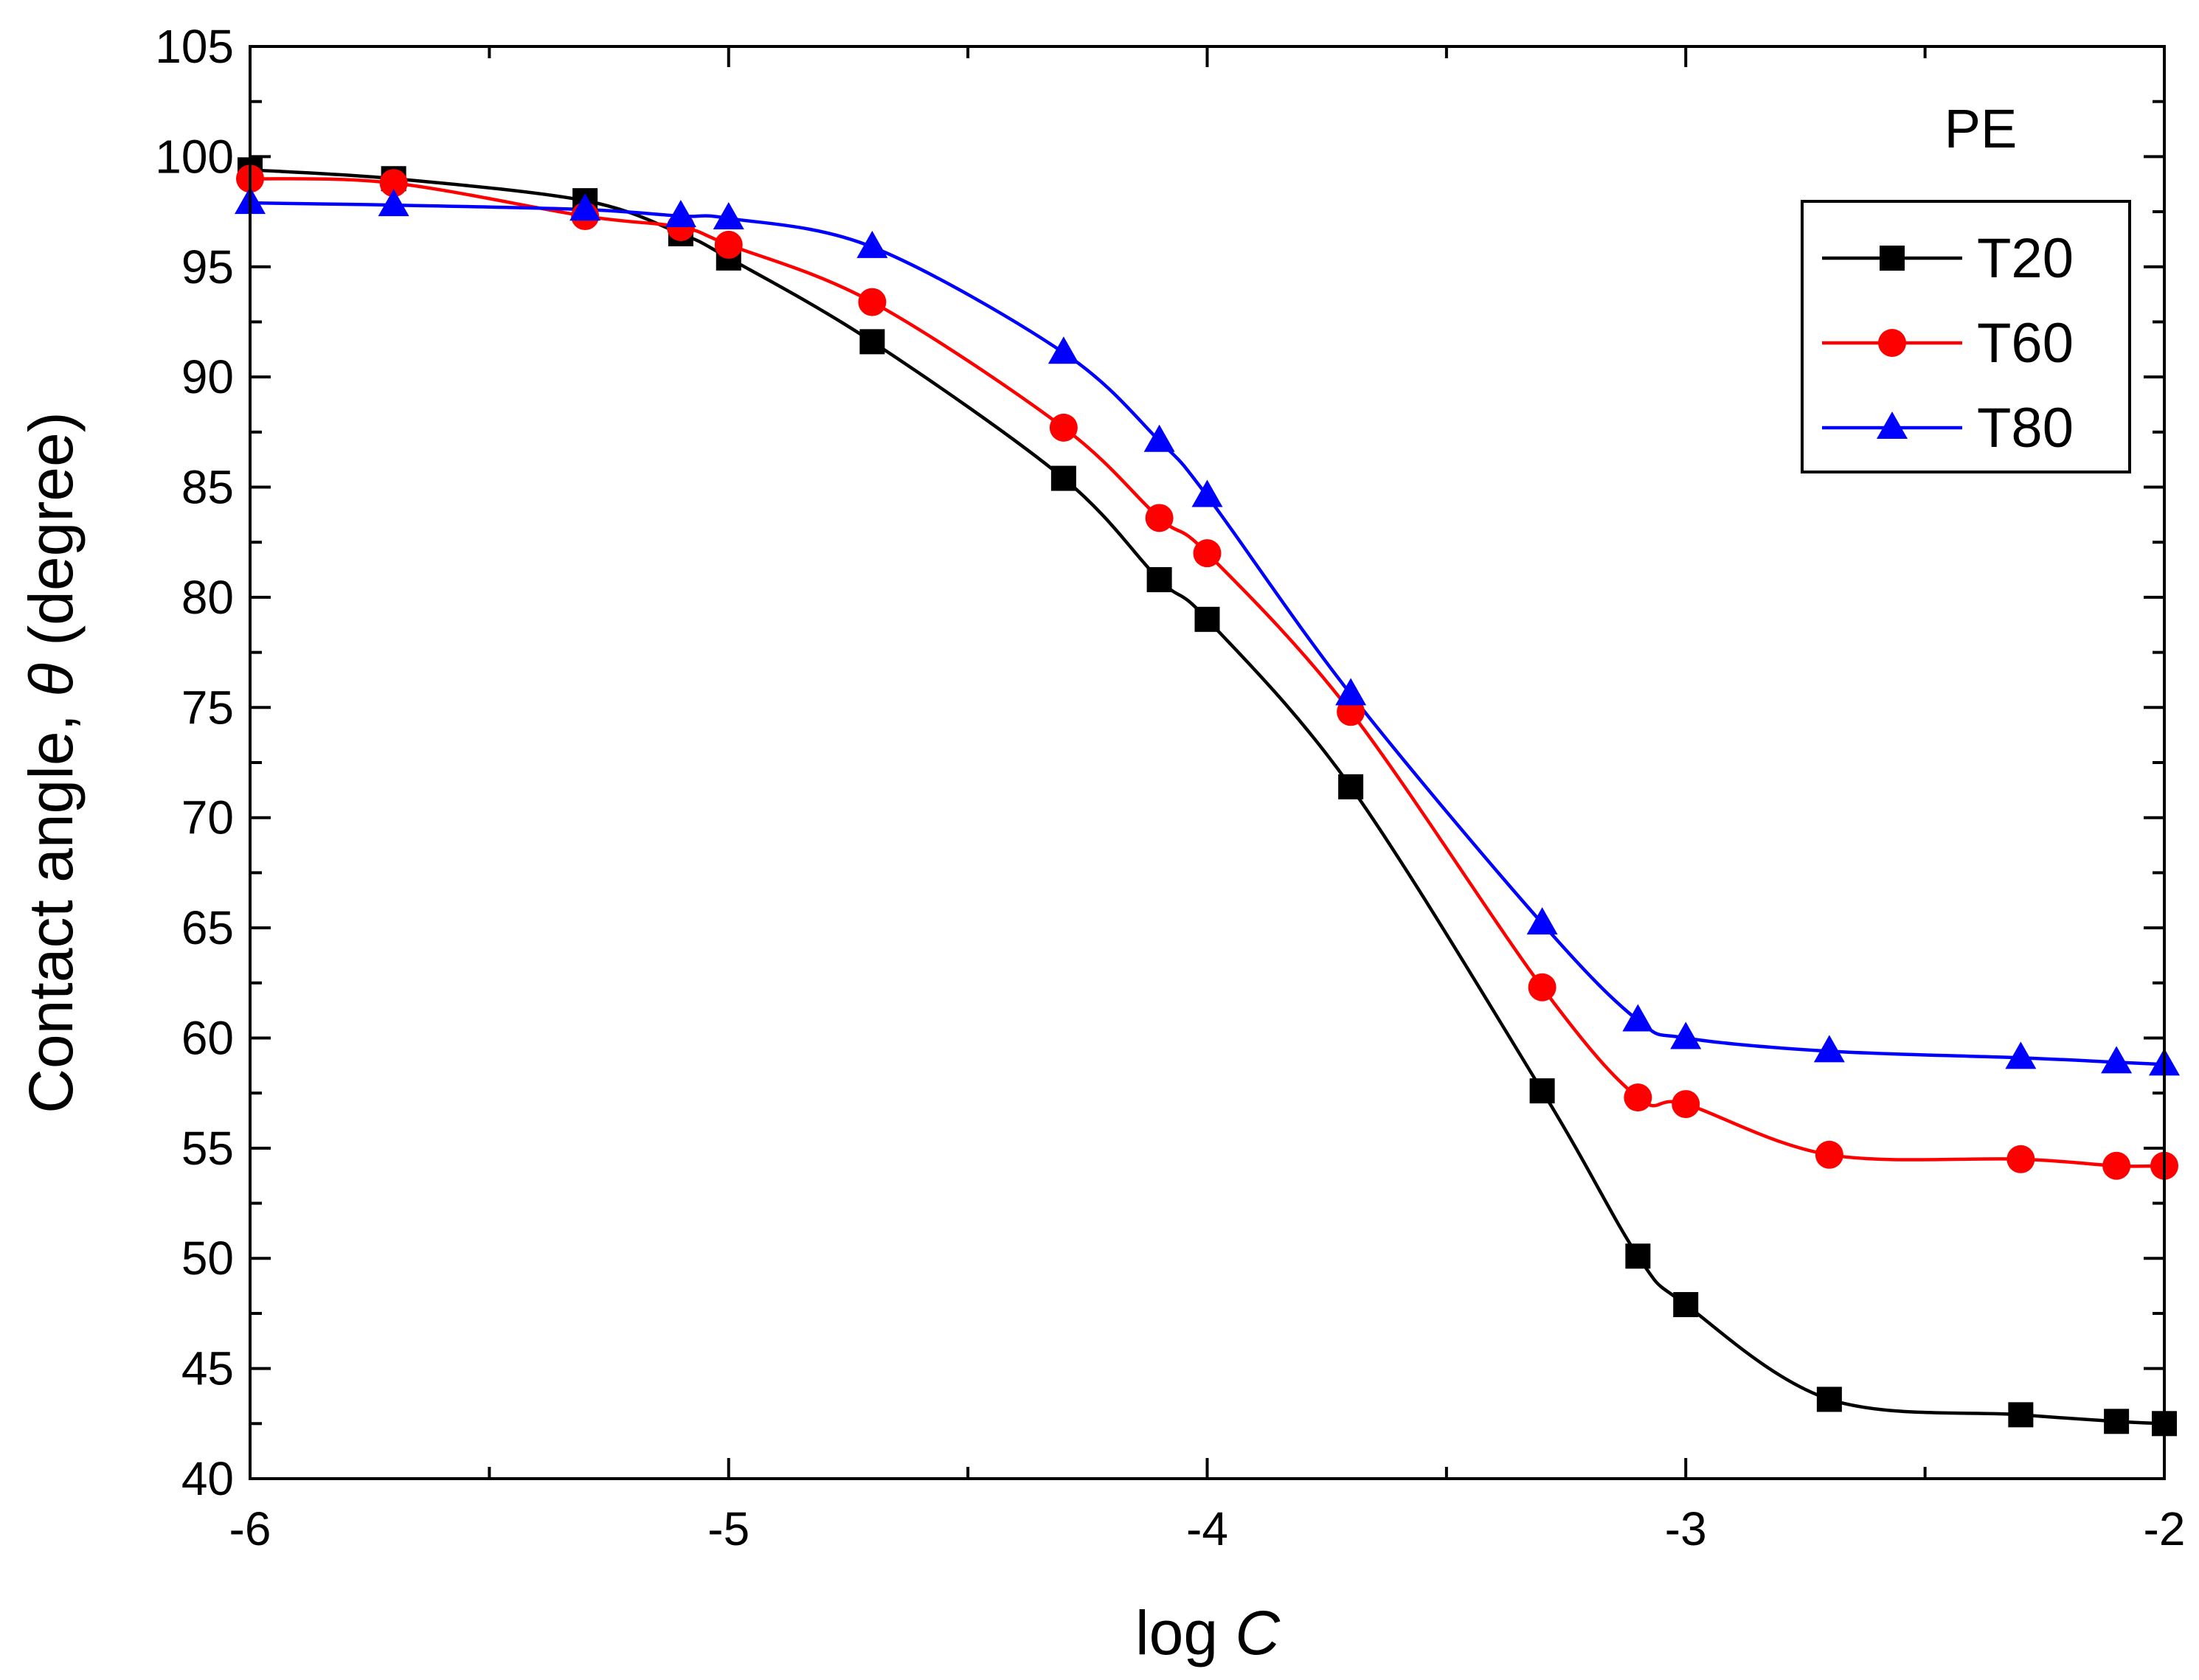  Describe the element at coordinates (207, 1368) in the screenshot. I see `y-tick-label: 45` at that location.